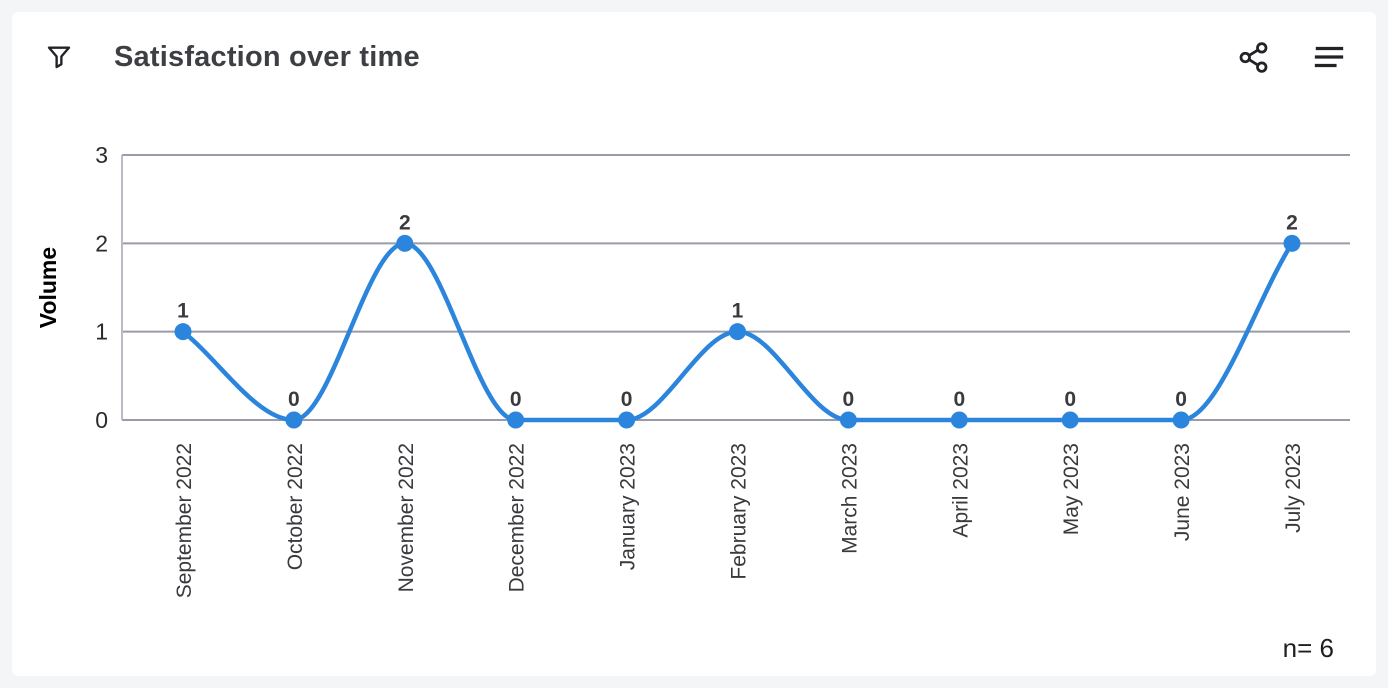 The width and height of the screenshot is (1388, 688). Describe the element at coordinates (101, 243) in the screenshot. I see `y-axis-tick: 2` at that location.